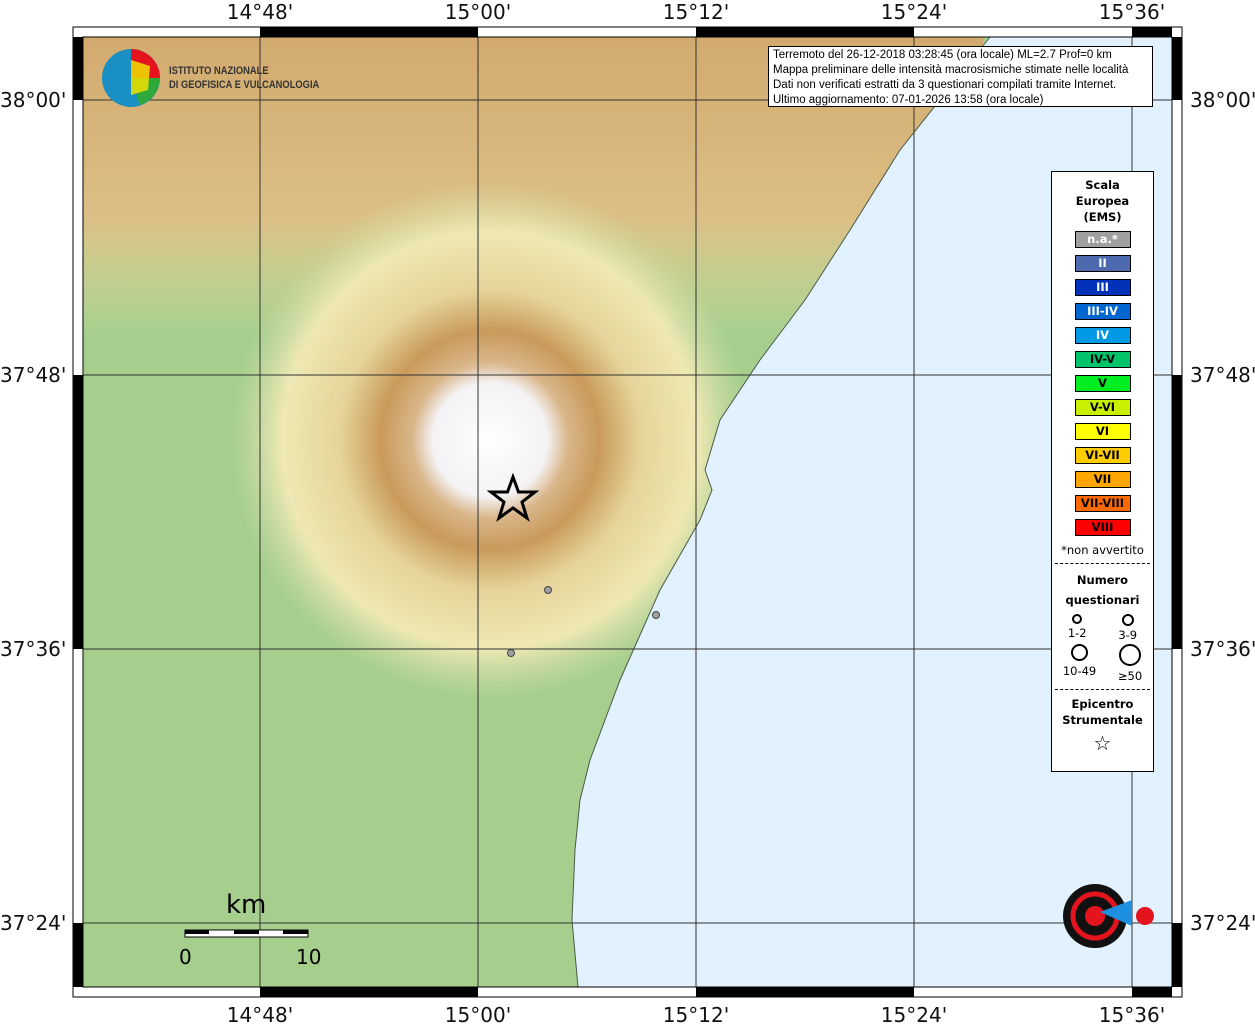 This screenshot has height=1027, width=1255. Describe the element at coordinates (1130, 655) in the screenshot. I see `circle-xlarge-icon` at that location.